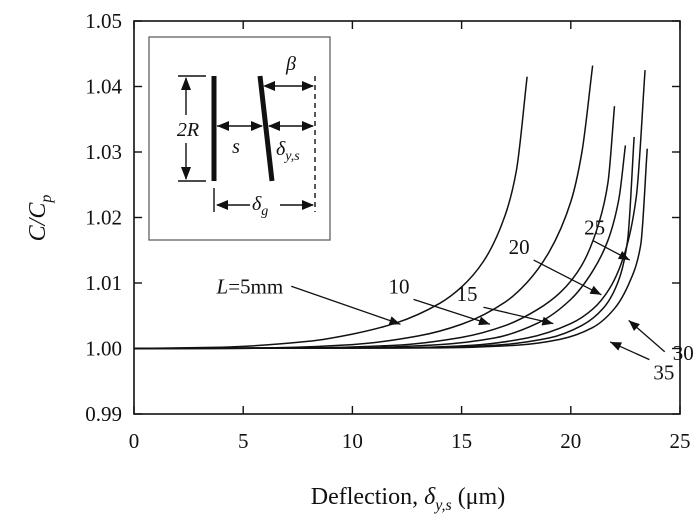 The height and width of the screenshot is (531, 697). I want to click on x-axis-title-unit: (μm), so click(479, 497).